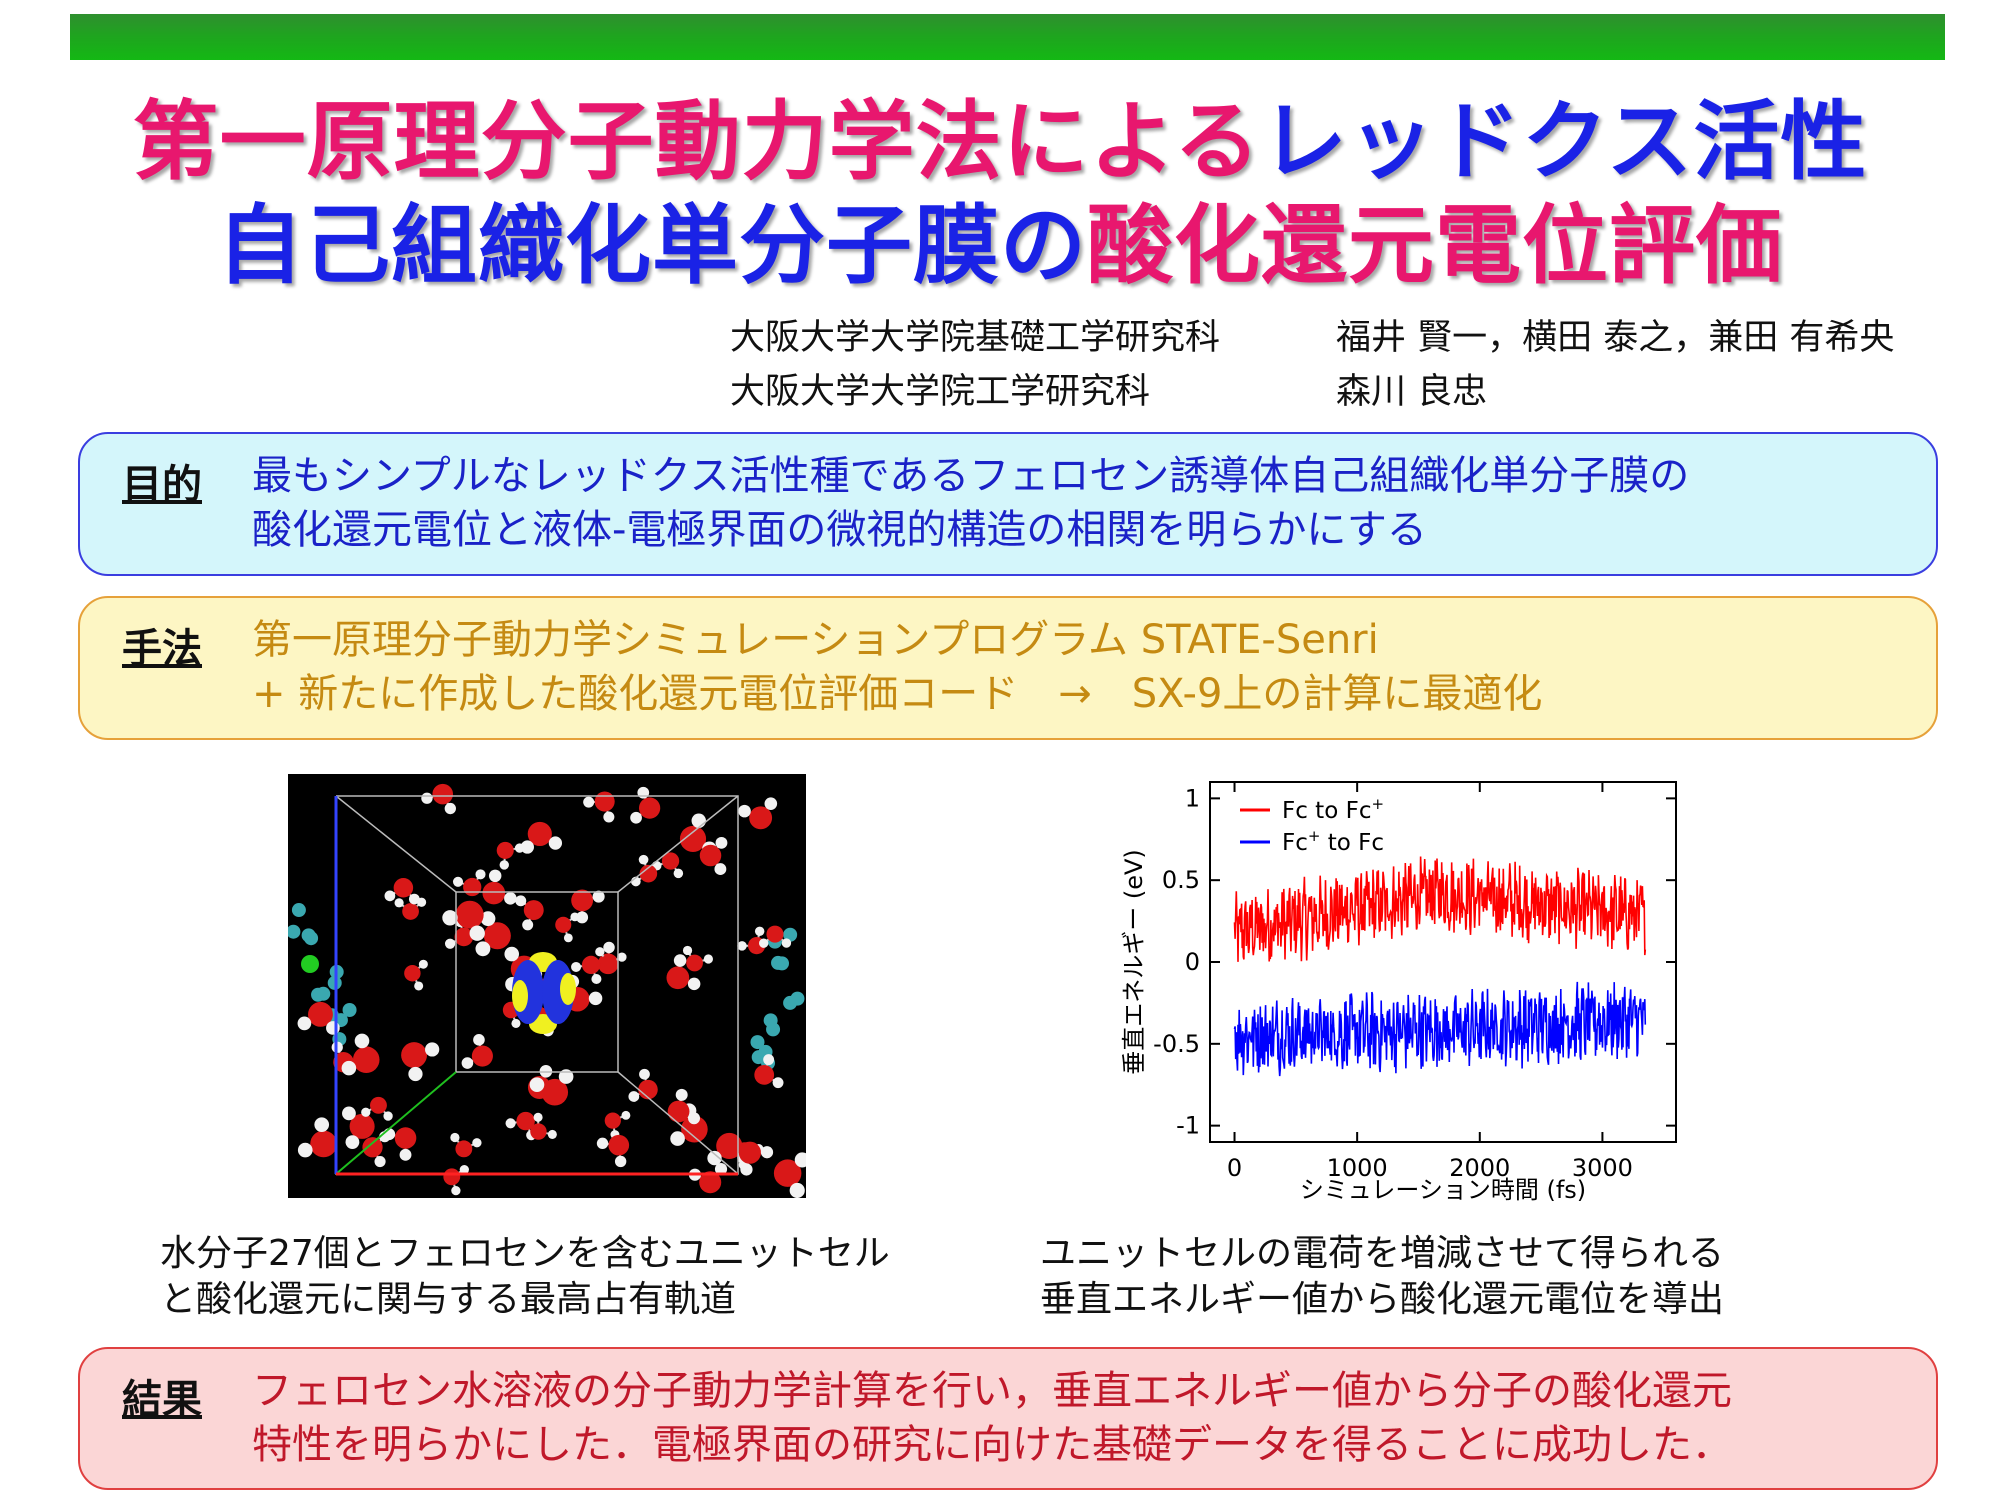 This screenshot has height=1500, width=2000. Describe the element at coordinates (162, 485) in the screenshot. I see `purpose-label: 目的` at that location.